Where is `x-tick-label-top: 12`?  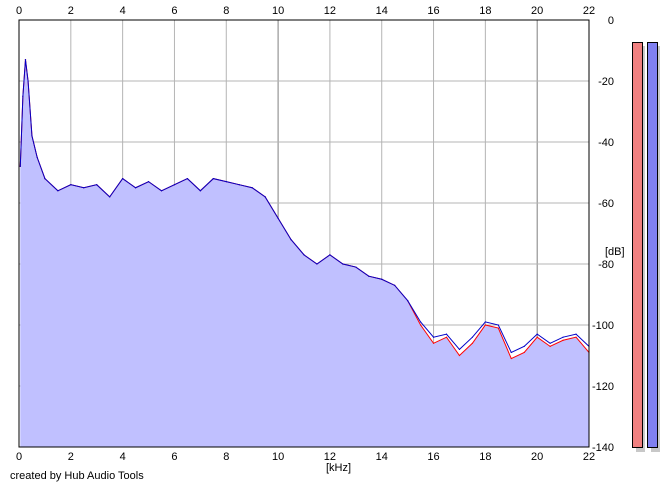
x-tick-label-top: 12 is located at coordinates (330, 11).